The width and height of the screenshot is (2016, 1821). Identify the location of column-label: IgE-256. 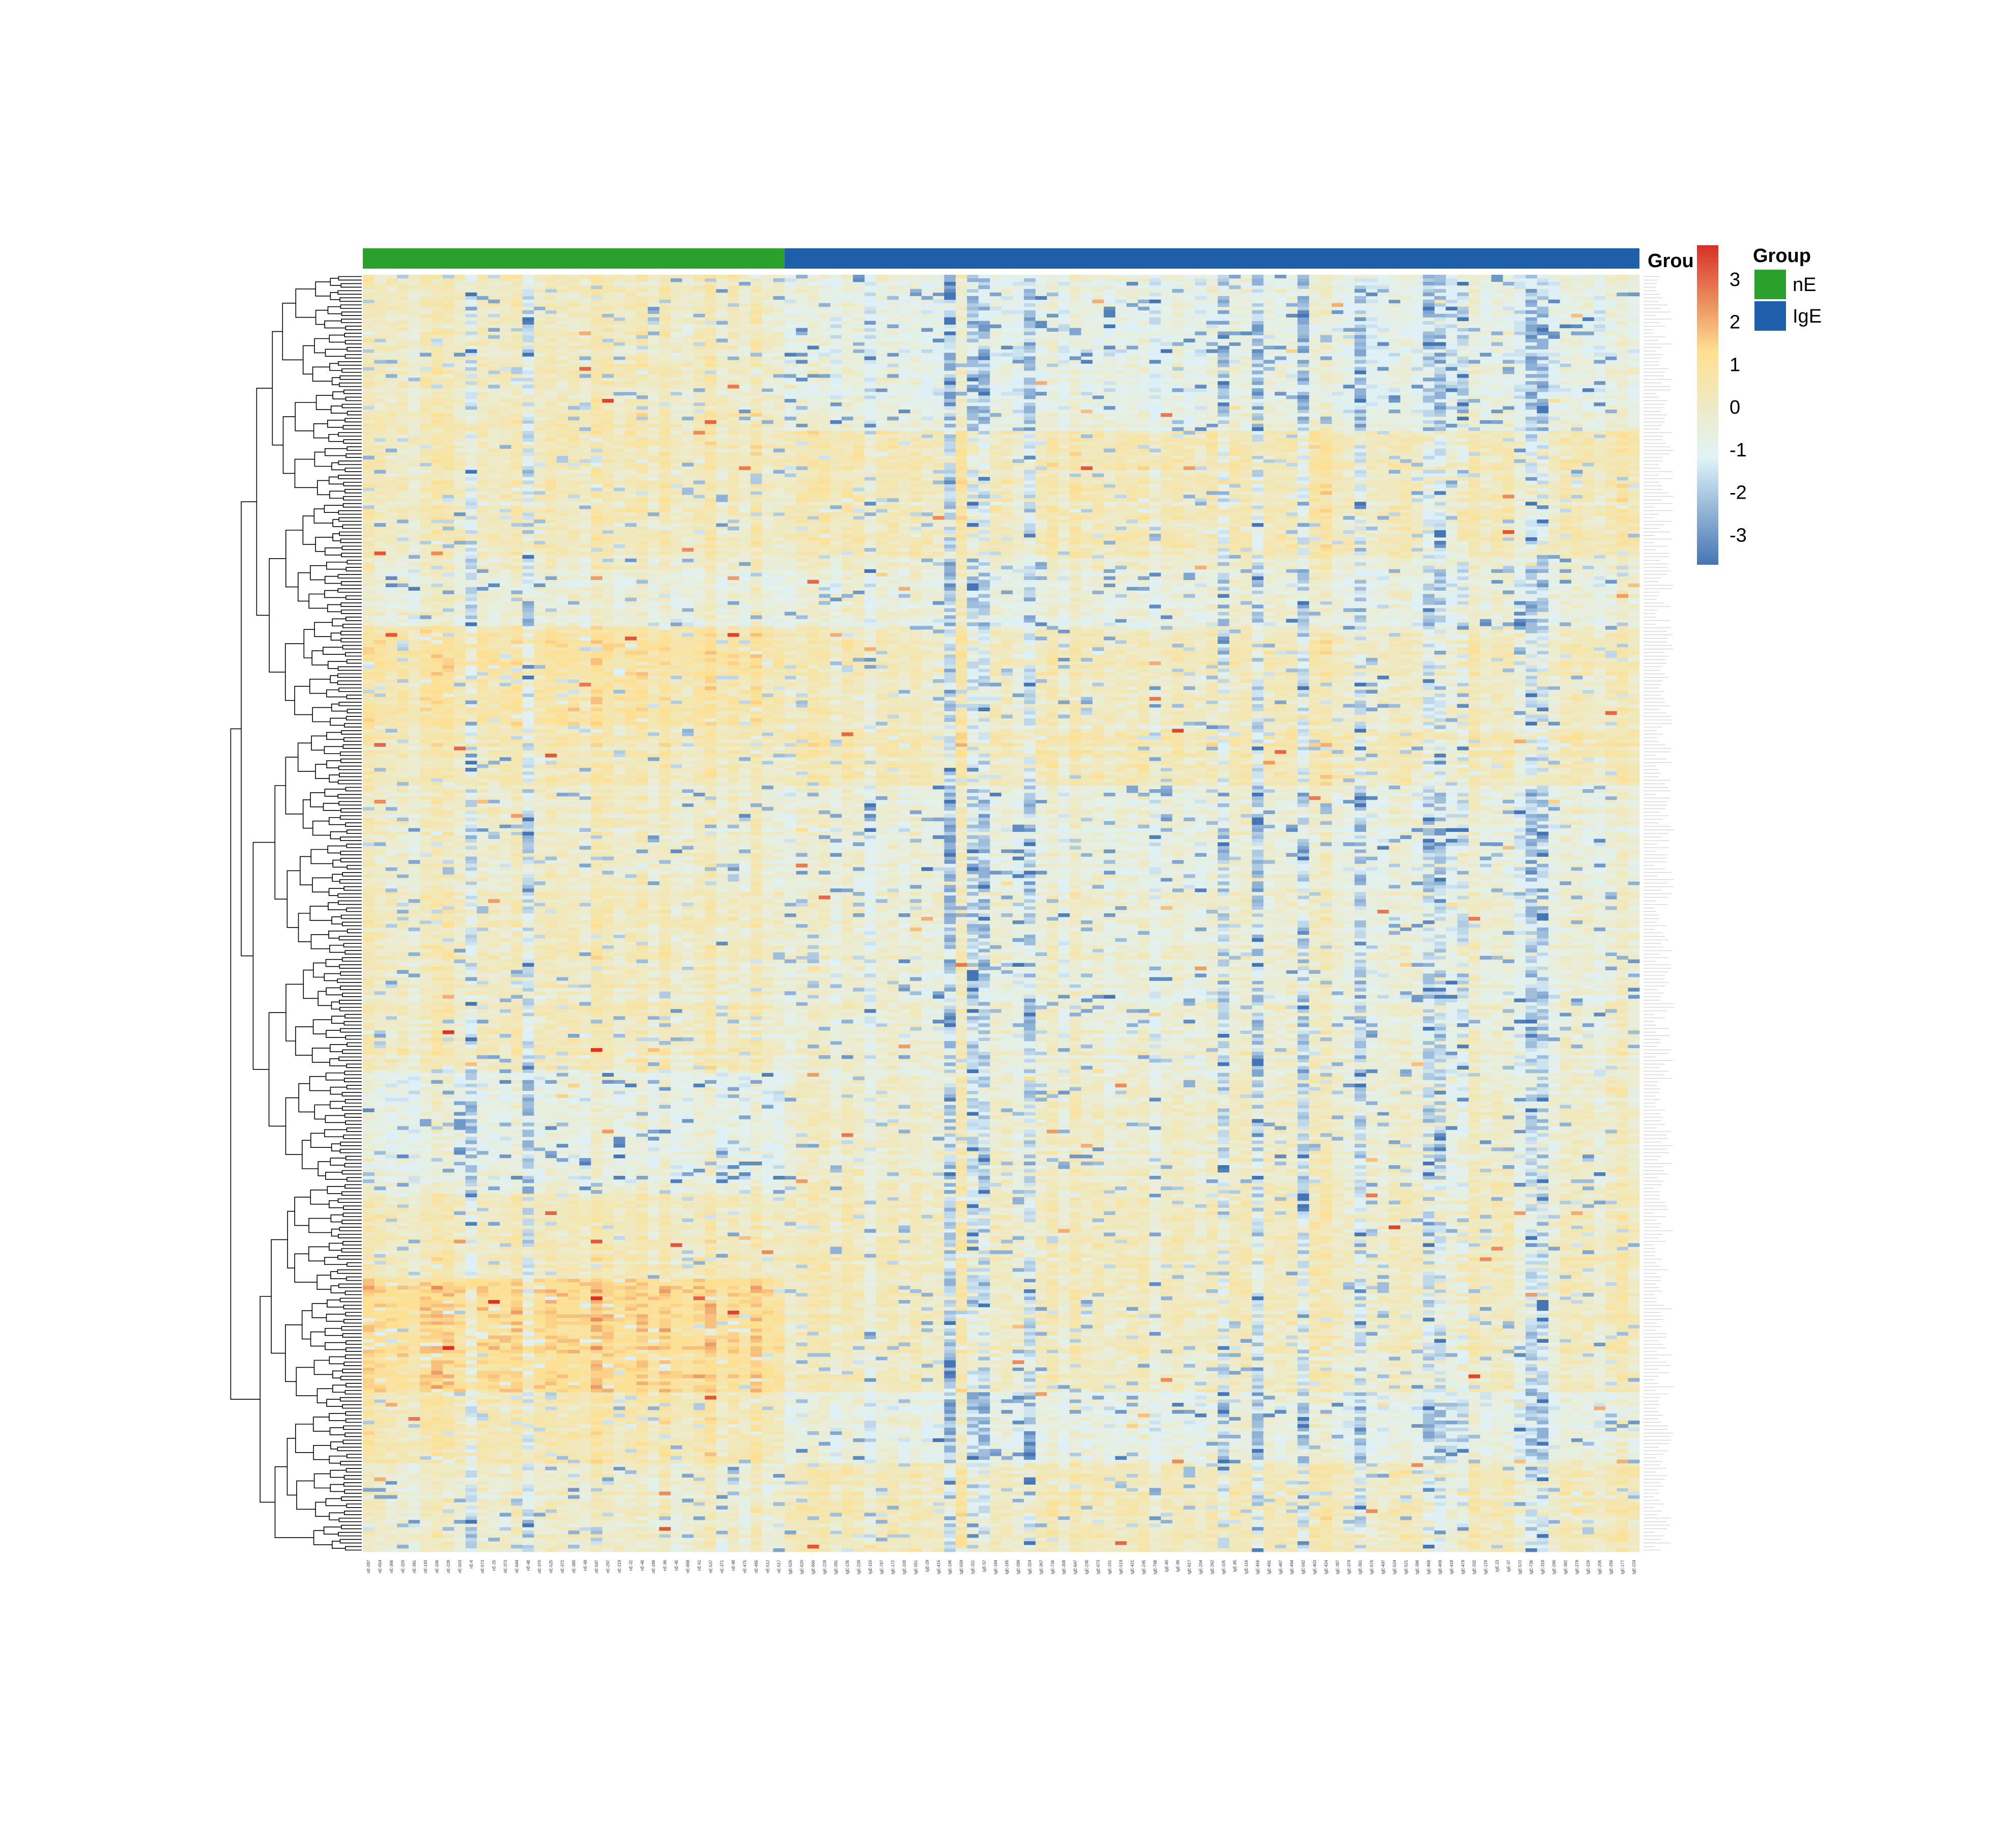
(1611, 1566).